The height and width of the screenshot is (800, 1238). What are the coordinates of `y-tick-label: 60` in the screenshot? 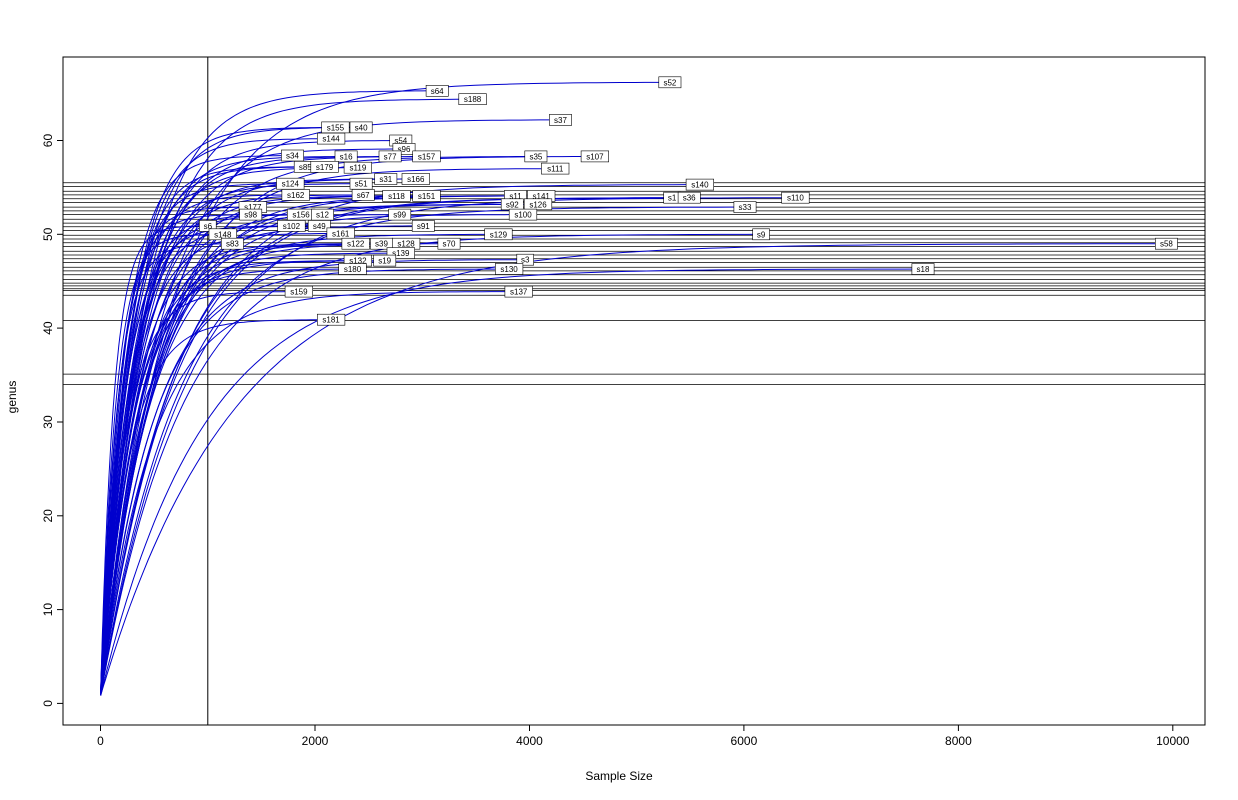 It's located at (48, 141).